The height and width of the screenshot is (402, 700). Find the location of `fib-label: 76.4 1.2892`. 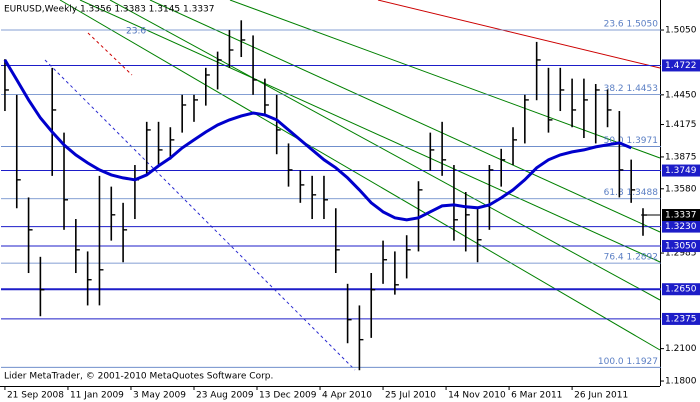

fib-label: 76.4 1.2892 is located at coordinates (631, 258).